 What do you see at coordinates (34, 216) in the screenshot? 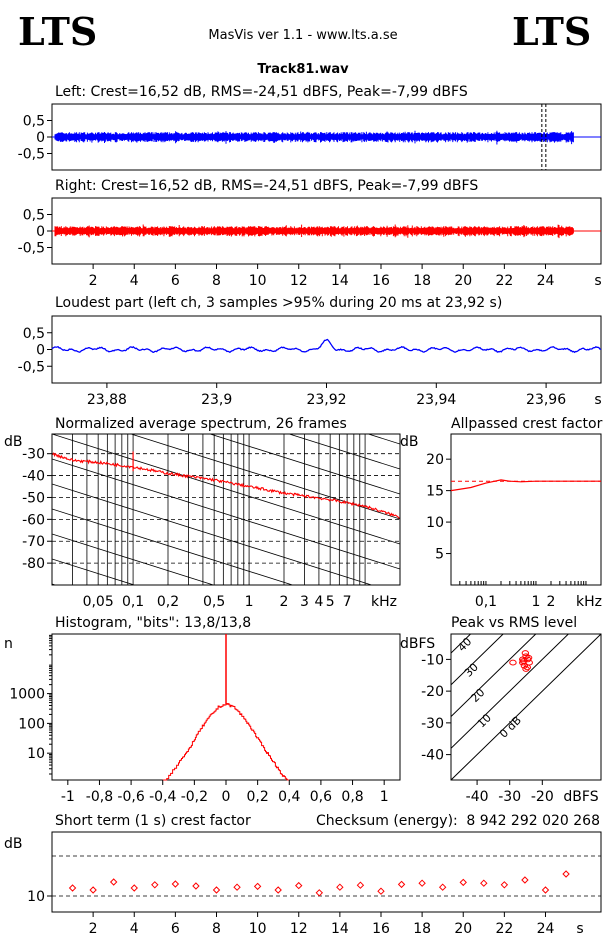
I see `right-ytick-0-label: 0,5` at bounding box center [34, 216].